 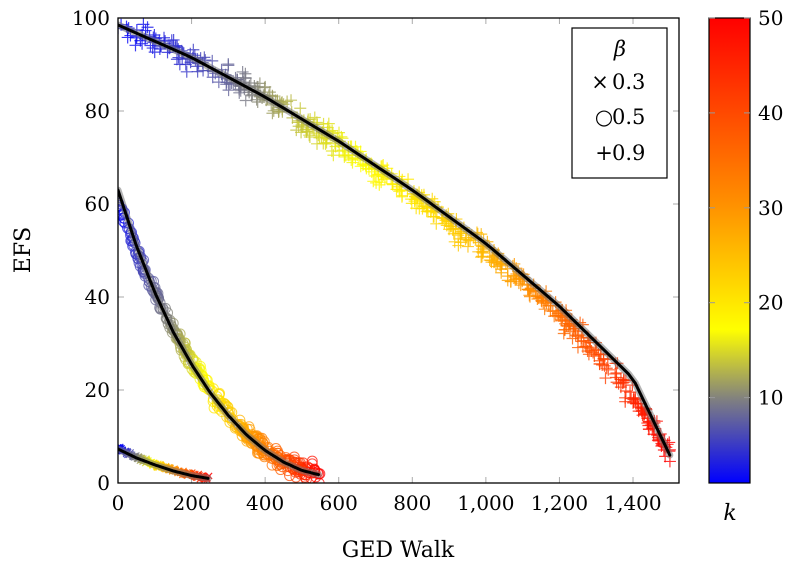 What do you see at coordinates (191, 503) in the screenshot?
I see `x-tick-label: 200` at bounding box center [191, 503].